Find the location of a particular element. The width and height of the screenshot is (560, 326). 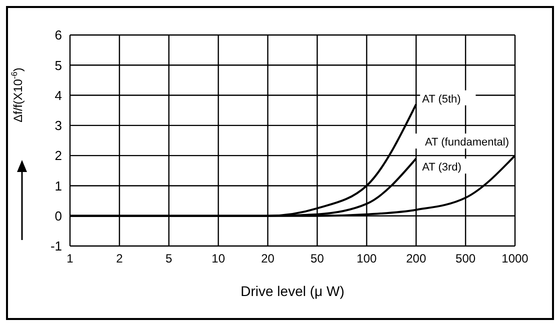

y-tick-label: 6 is located at coordinates (58, 35).